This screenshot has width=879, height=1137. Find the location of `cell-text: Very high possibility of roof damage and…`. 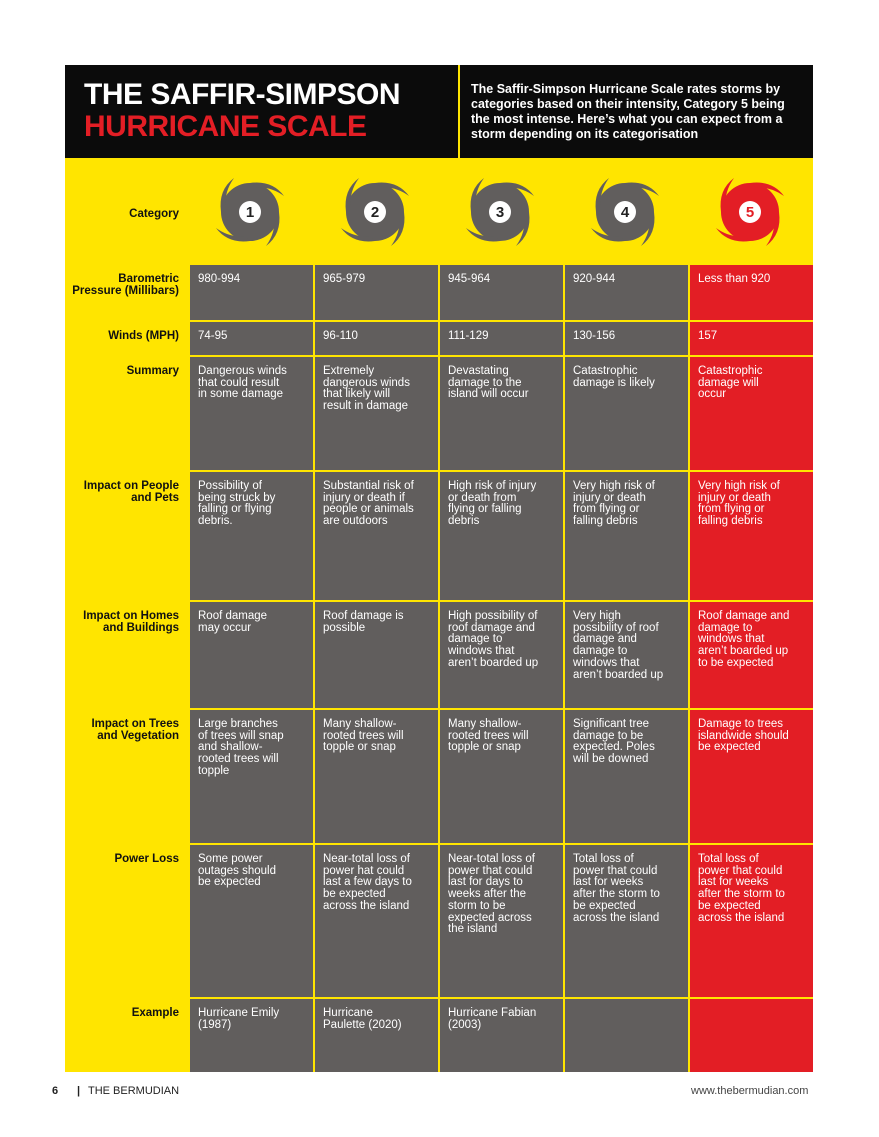

cell-text: Very high possibility of roof damage and… is located at coordinates (618, 645).